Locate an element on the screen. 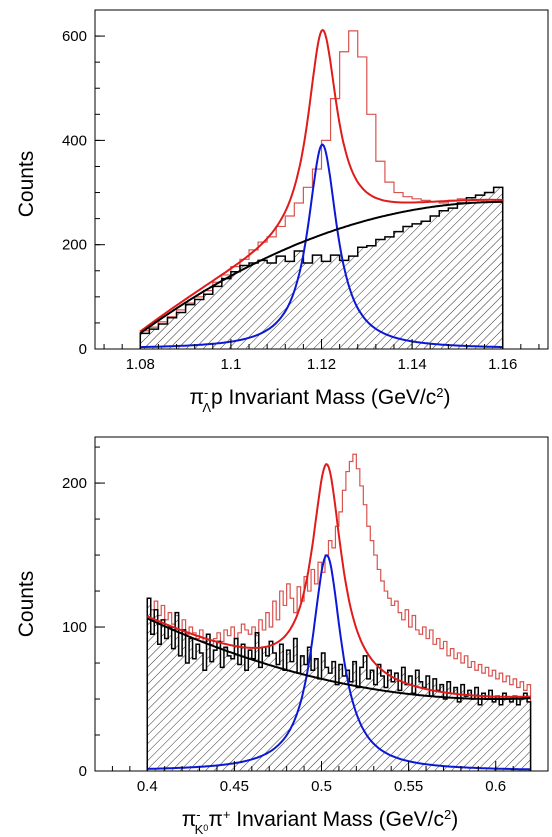 The height and width of the screenshot is (837, 552). x-label-unit-sup: 2 is located at coordinates (439, 392).